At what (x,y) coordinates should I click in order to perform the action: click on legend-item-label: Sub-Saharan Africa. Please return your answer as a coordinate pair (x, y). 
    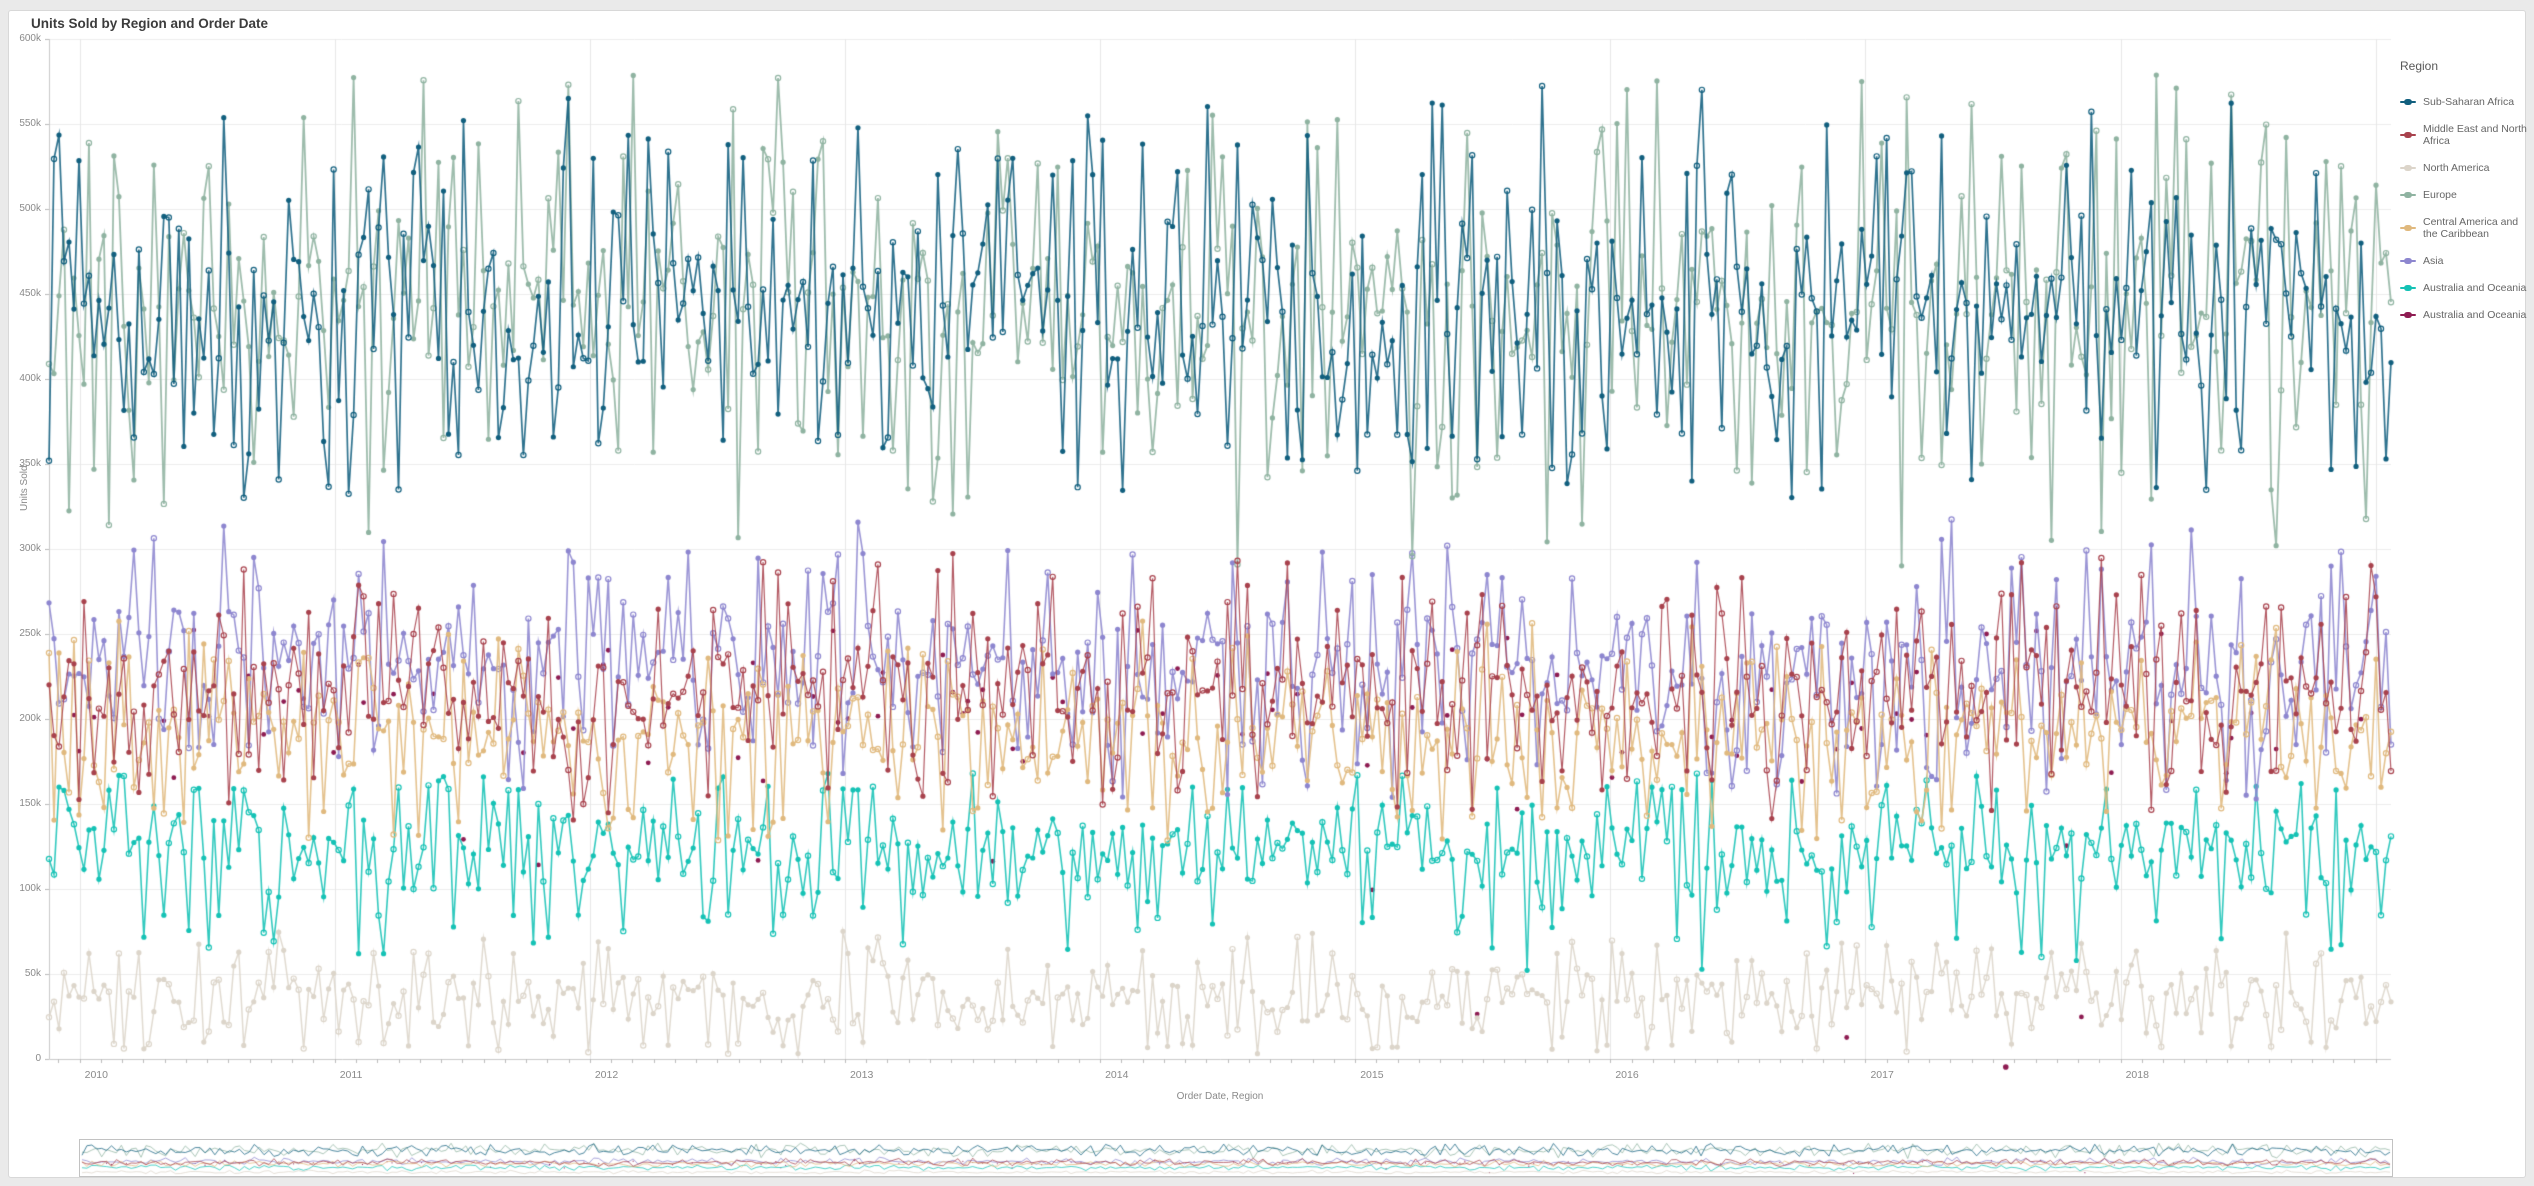
    Looking at the image, I should click on (2469, 102).